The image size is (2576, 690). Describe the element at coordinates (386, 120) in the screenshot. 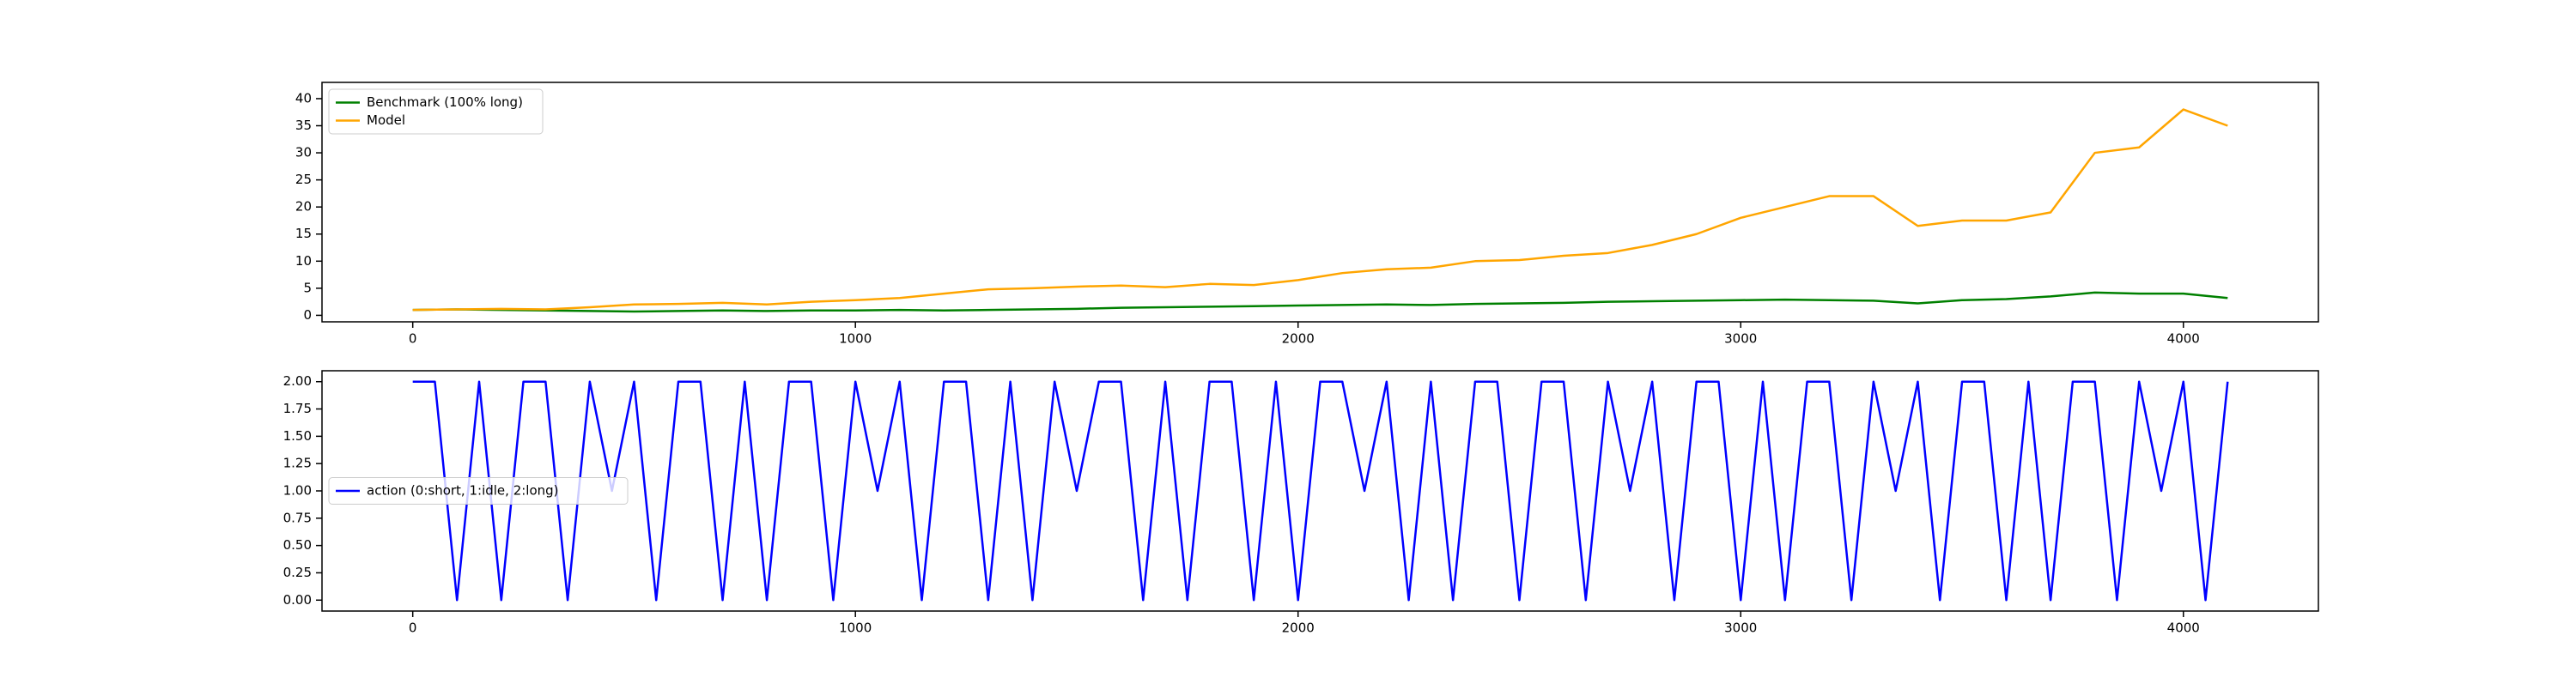

I see `legend-label: Model` at that location.